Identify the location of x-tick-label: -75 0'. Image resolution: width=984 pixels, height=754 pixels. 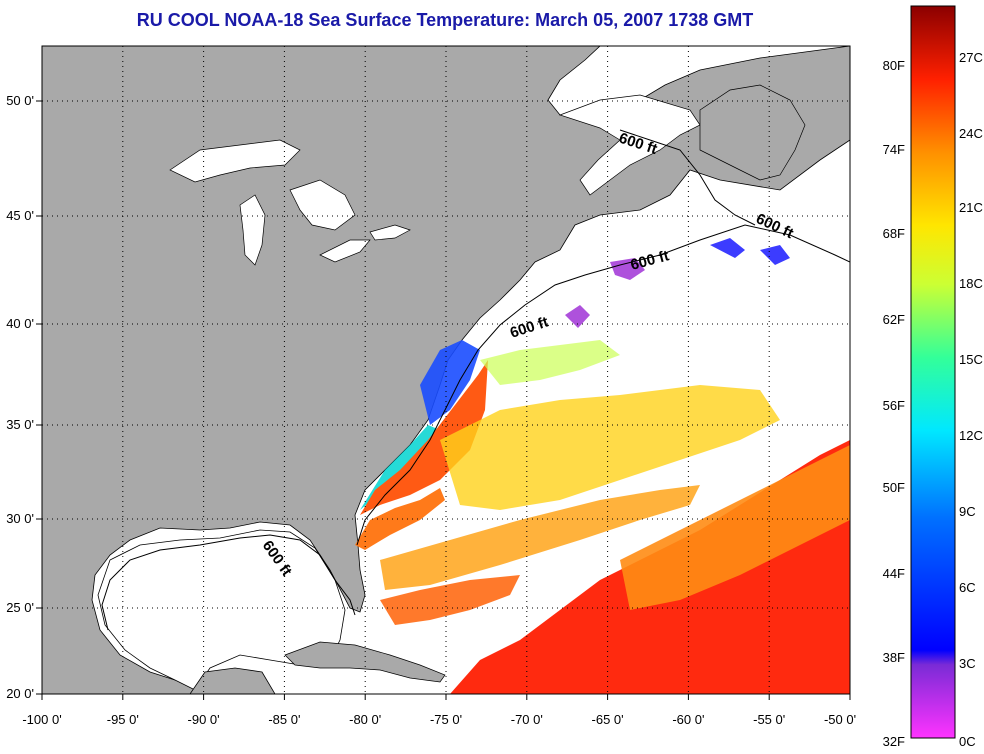
(446, 719).